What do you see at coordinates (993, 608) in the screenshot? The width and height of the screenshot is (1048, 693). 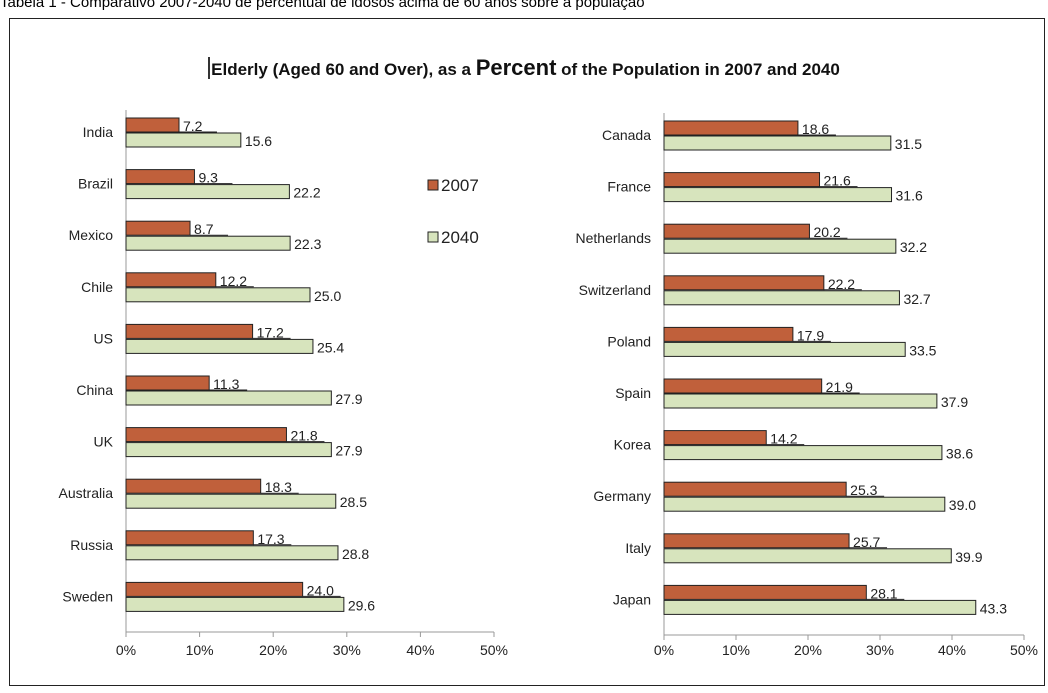 I see `data-label-2040: 43.3` at bounding box center [993, 608].